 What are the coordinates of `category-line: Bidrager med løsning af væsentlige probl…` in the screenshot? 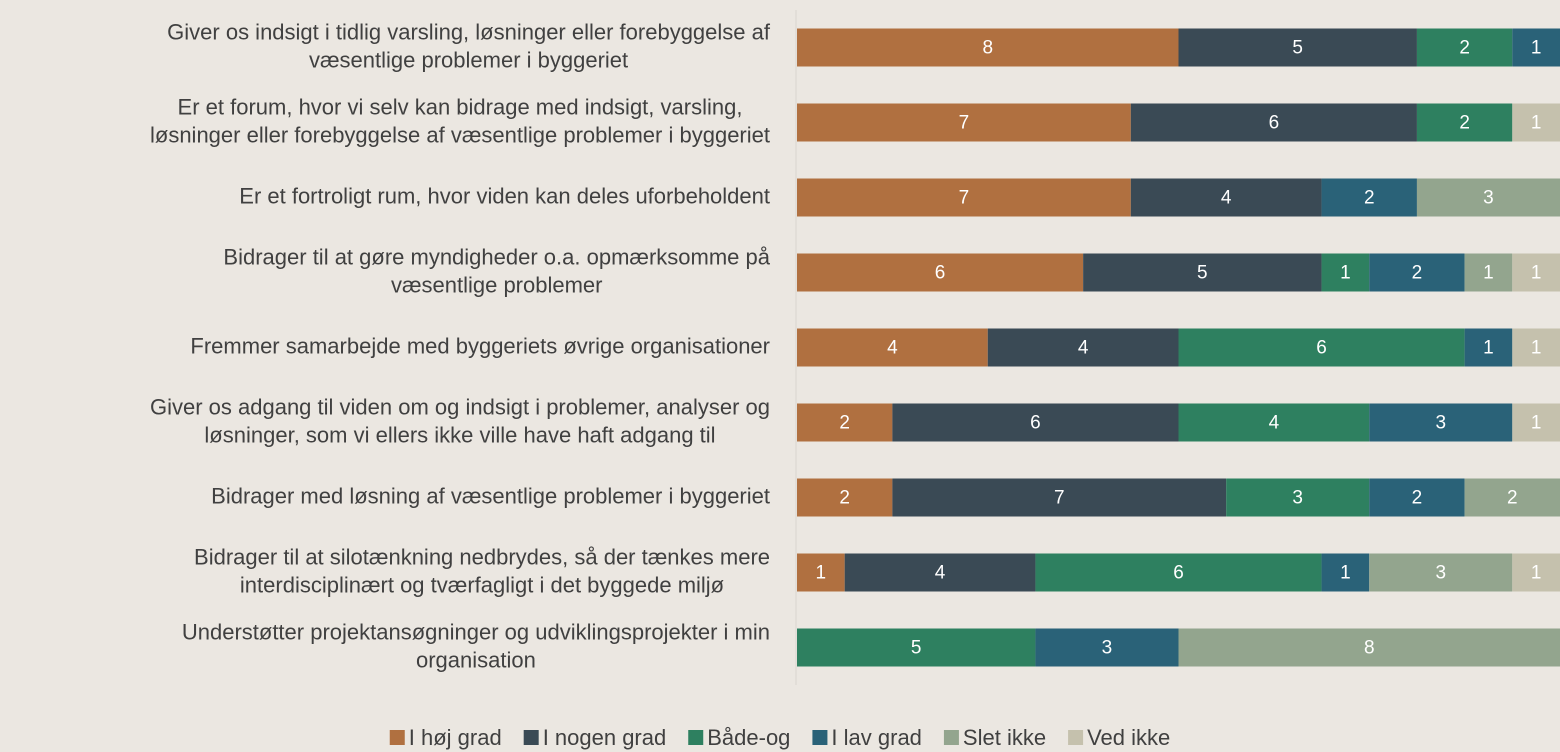 It's located at (490, 495).